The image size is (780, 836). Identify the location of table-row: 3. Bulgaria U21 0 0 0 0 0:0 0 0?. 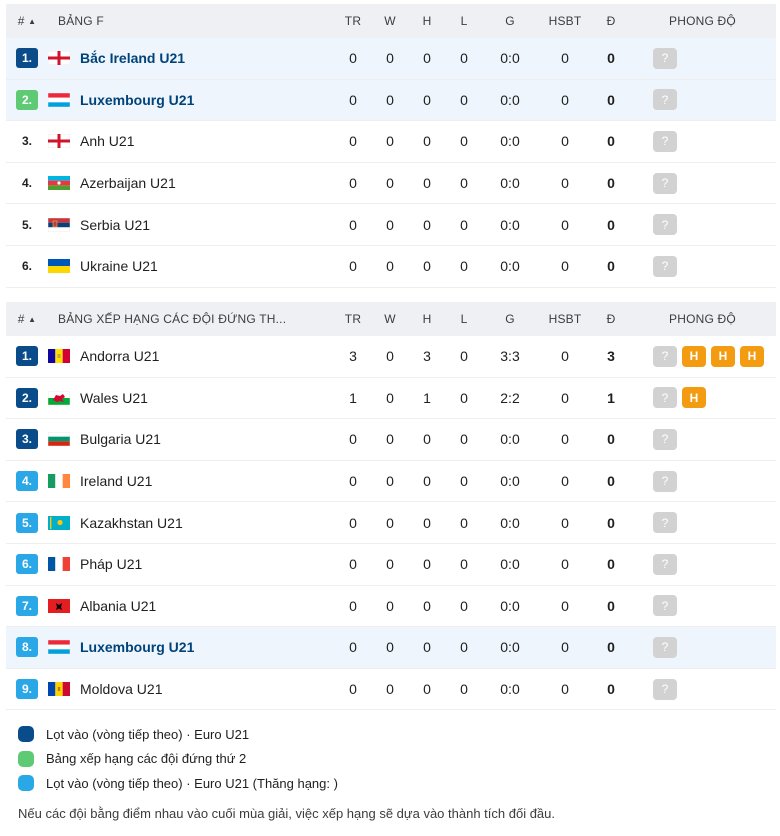
(391, 440).